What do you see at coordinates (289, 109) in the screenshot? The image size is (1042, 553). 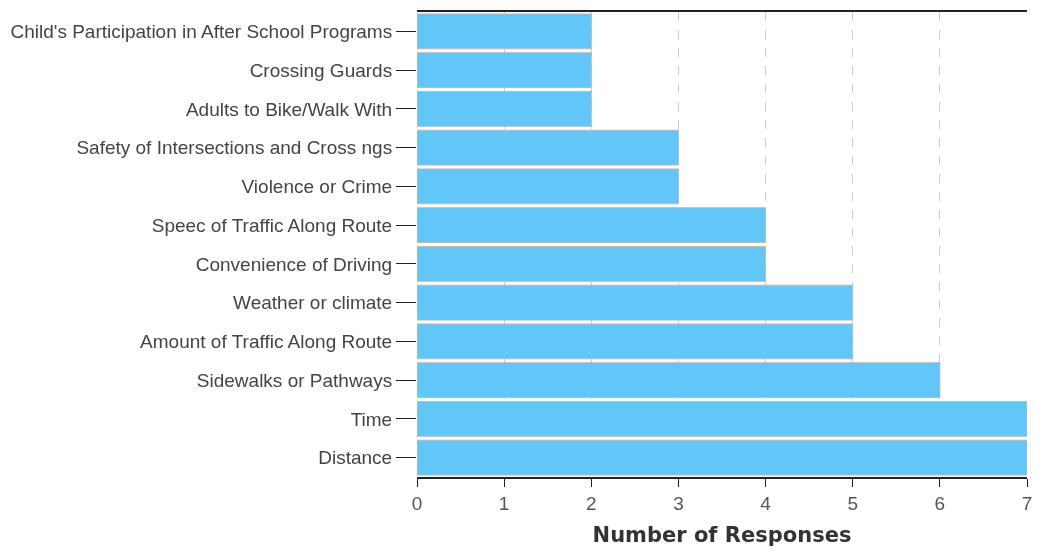 I see `y-tick-label: Adults to Bike/Walk With` at bounding box center [289, 109].